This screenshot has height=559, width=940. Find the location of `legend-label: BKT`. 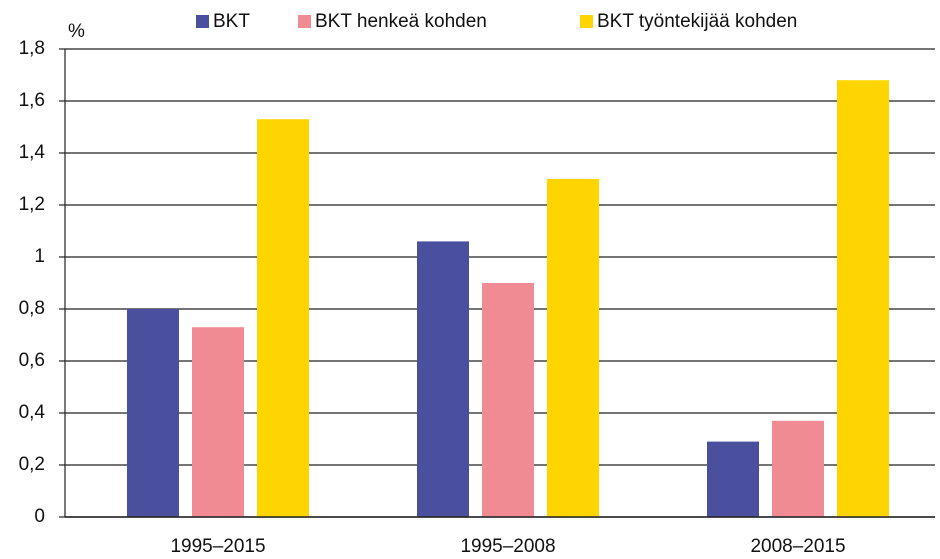

legend-label: BKT is located at coordinates (231, 21).